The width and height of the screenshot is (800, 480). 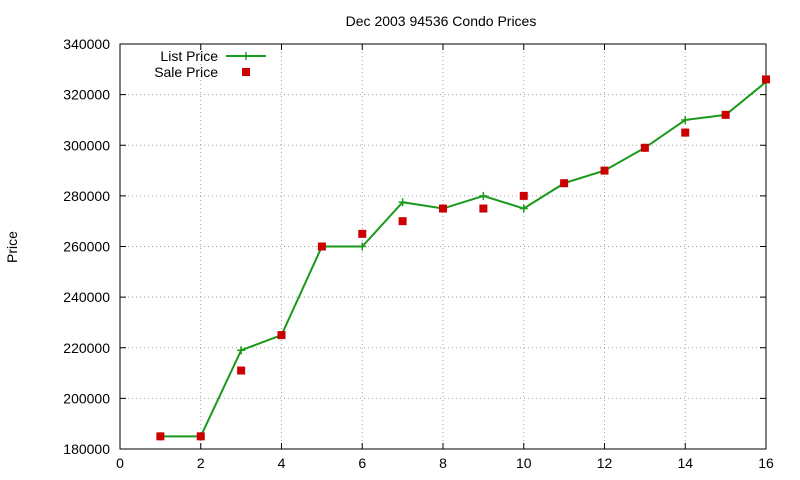 What do you see at coordinates (86, 398) in the screenshot?
I see `y-tick-label: 200000` at bounding box center [86, 398].